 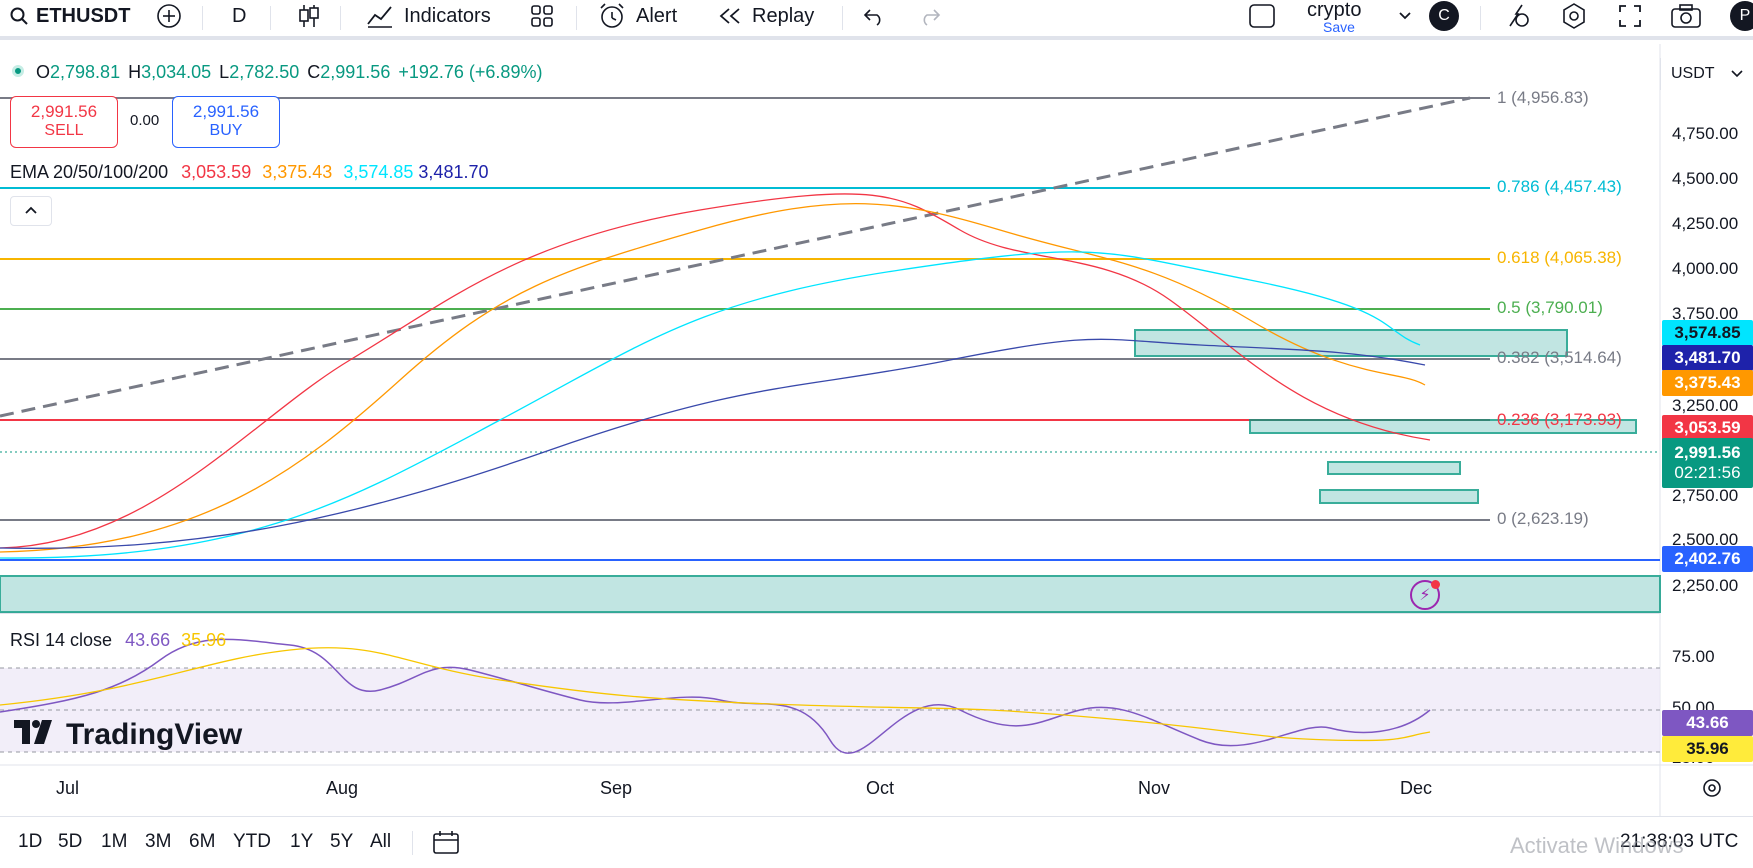 What do you see at coordinates (118, 640) in the screenshot?
I see `rsi-legend: RSI 14 close 43.66 35.96` at bounding box center [118, 640].